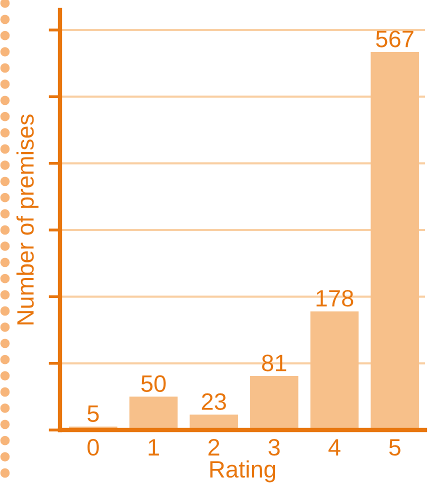  What do you see at coordinates (334, 447) in the screenshot?
I see `x-tick-label: 4` at bounding box center [334, 447].